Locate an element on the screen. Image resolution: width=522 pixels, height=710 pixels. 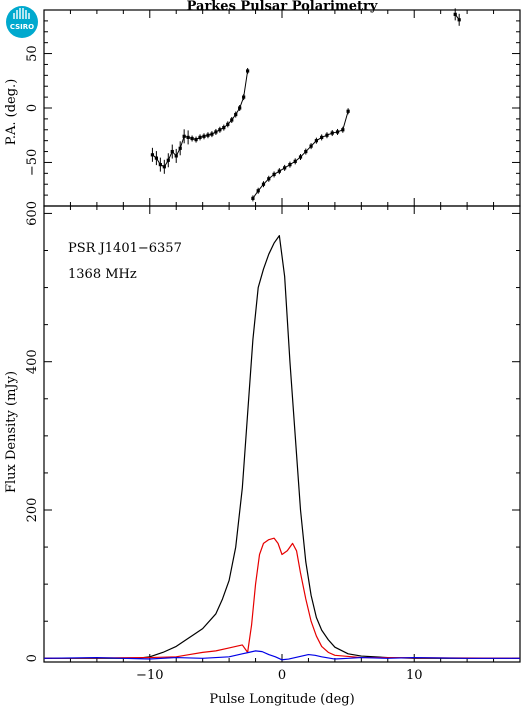
pa-y-axis-label: P.A. (deg.) is located at coordinates (11, 112).